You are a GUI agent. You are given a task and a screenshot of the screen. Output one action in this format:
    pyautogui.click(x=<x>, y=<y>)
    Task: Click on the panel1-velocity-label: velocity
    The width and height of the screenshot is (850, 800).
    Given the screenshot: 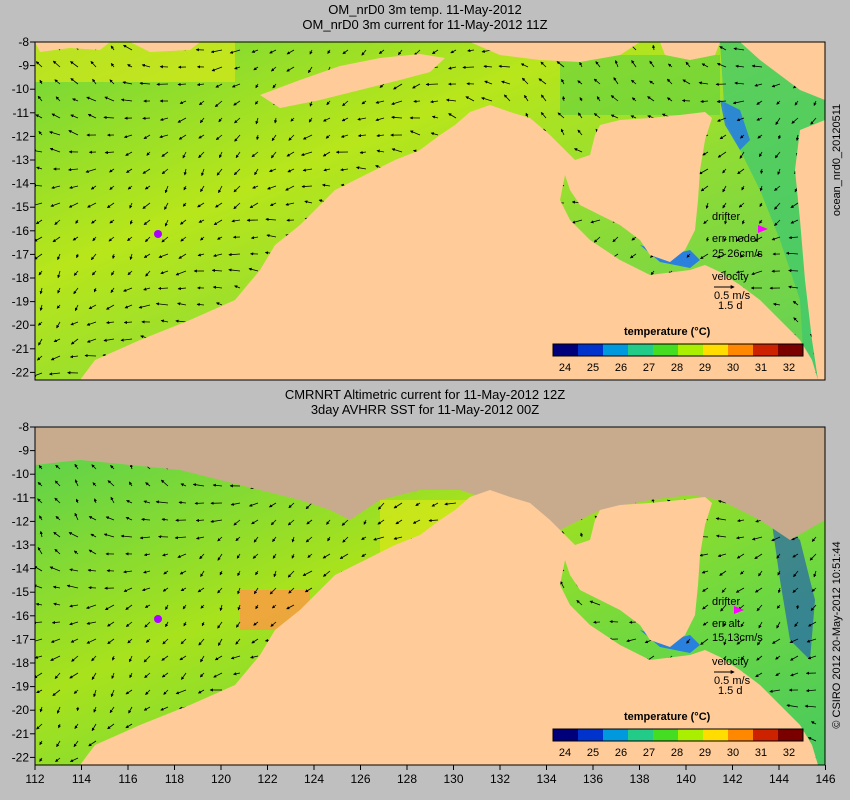 What is the action you would take?
    pyautogui.click(x=730, y=277)
    